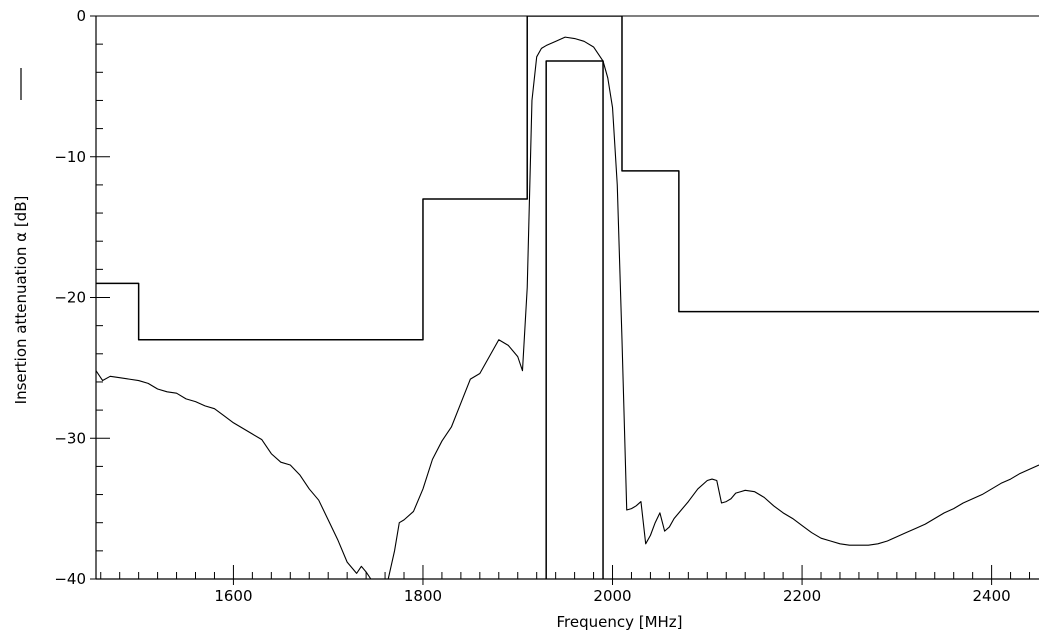  What do you see at coordinates (992, 596) in the screenshot?
I see `x-tick-label: 2400` at bounding box center [992, 596].